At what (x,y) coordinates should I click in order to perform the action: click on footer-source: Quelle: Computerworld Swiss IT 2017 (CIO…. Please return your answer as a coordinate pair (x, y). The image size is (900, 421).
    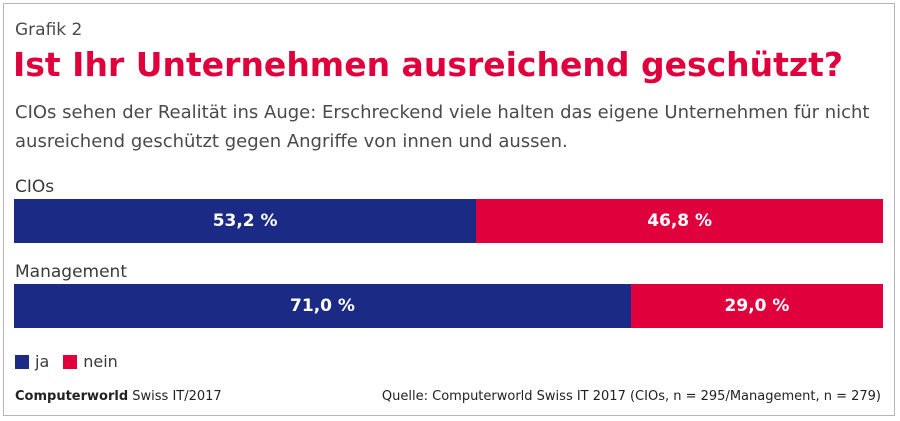
    Looking at the image, I should click on (631, 396).